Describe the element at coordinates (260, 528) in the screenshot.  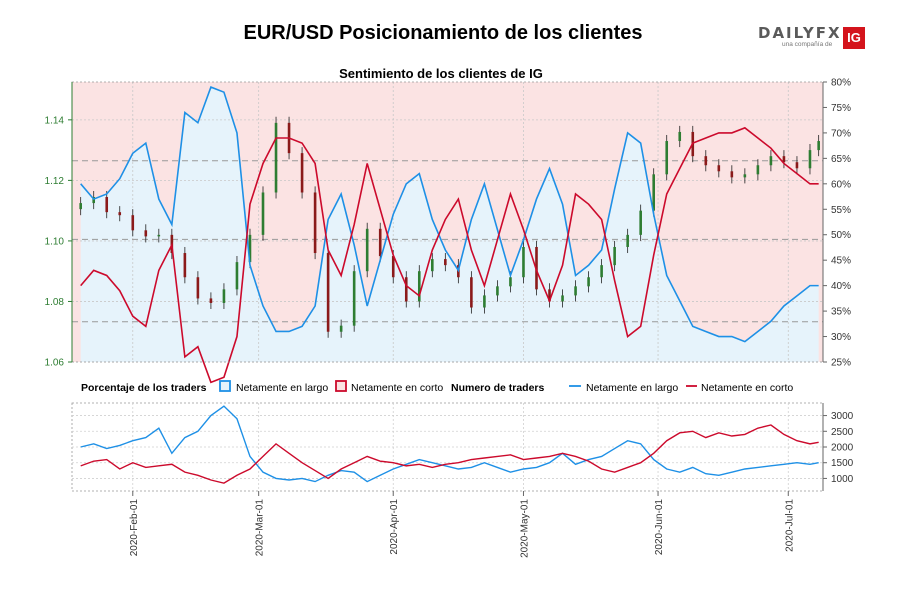
I see `date-tick-label: 2020-Mar-01` at that location.